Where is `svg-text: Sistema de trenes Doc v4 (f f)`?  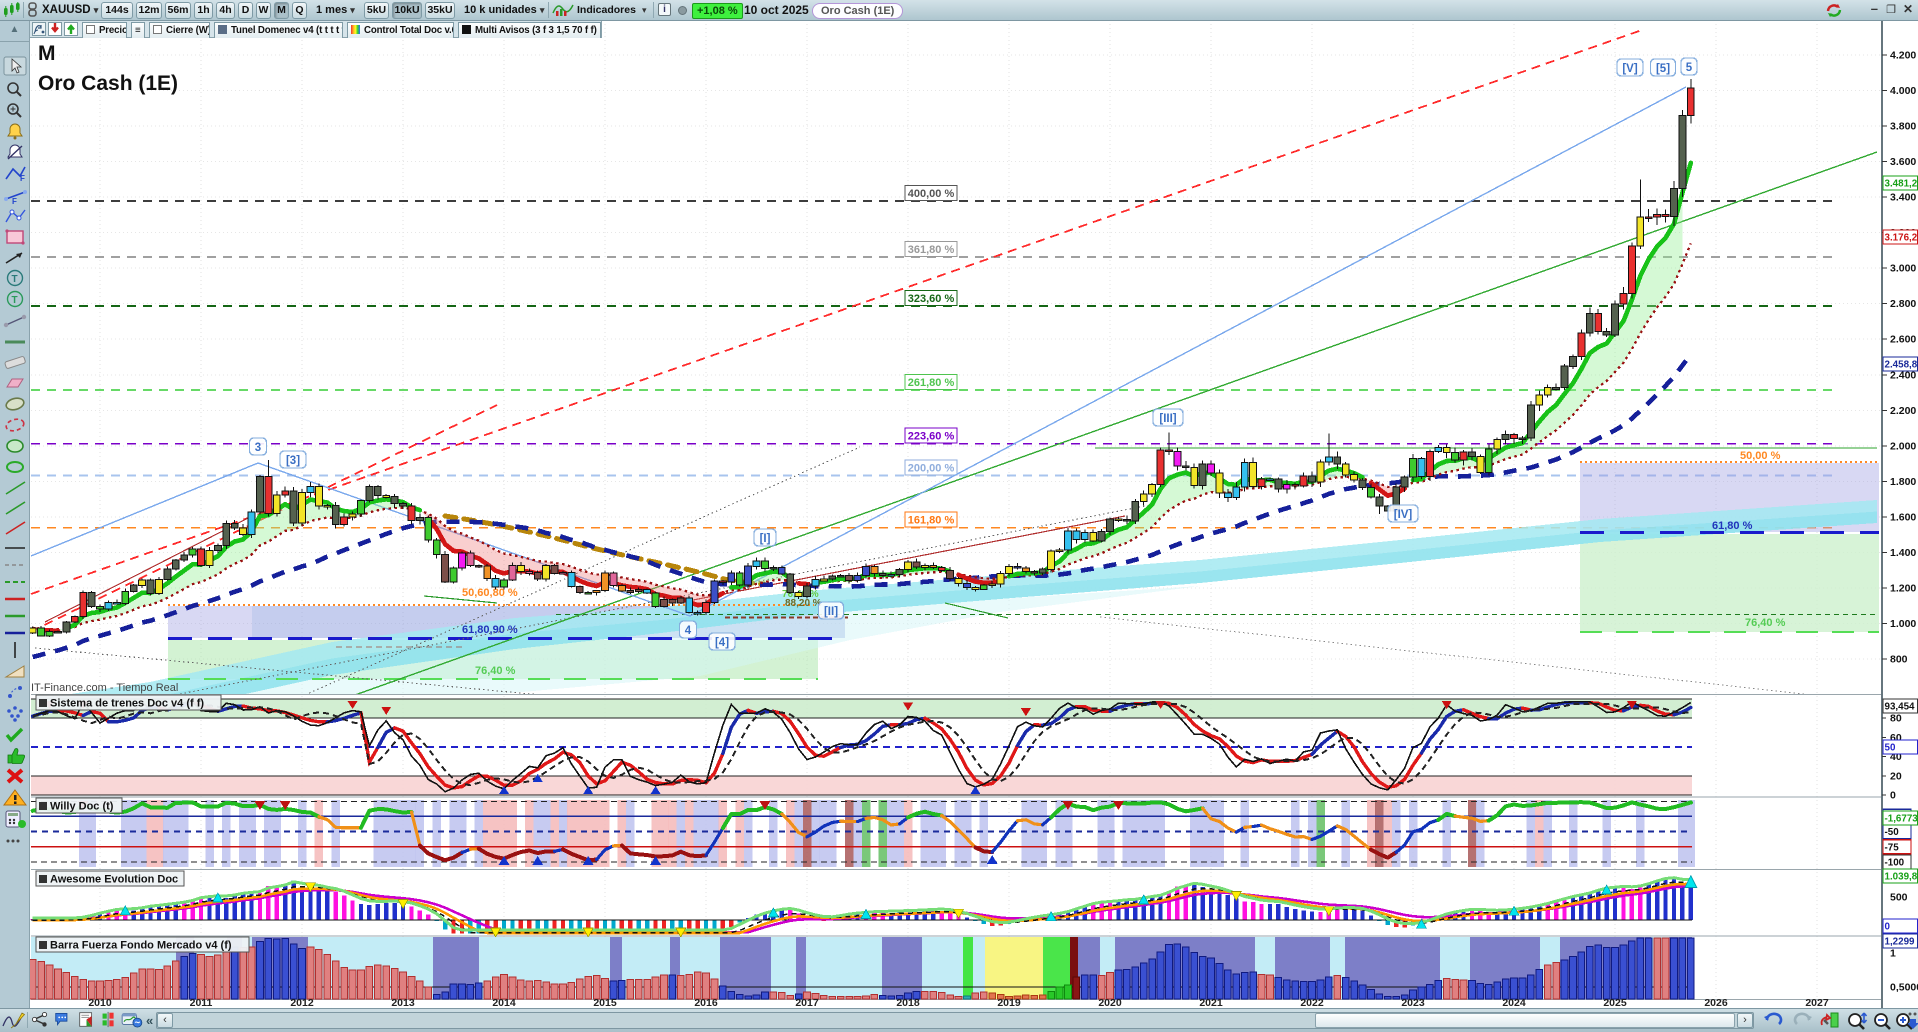
svg-text: Sistema de trenes Doc v4 (f f) is located at coordinates (127, 704).